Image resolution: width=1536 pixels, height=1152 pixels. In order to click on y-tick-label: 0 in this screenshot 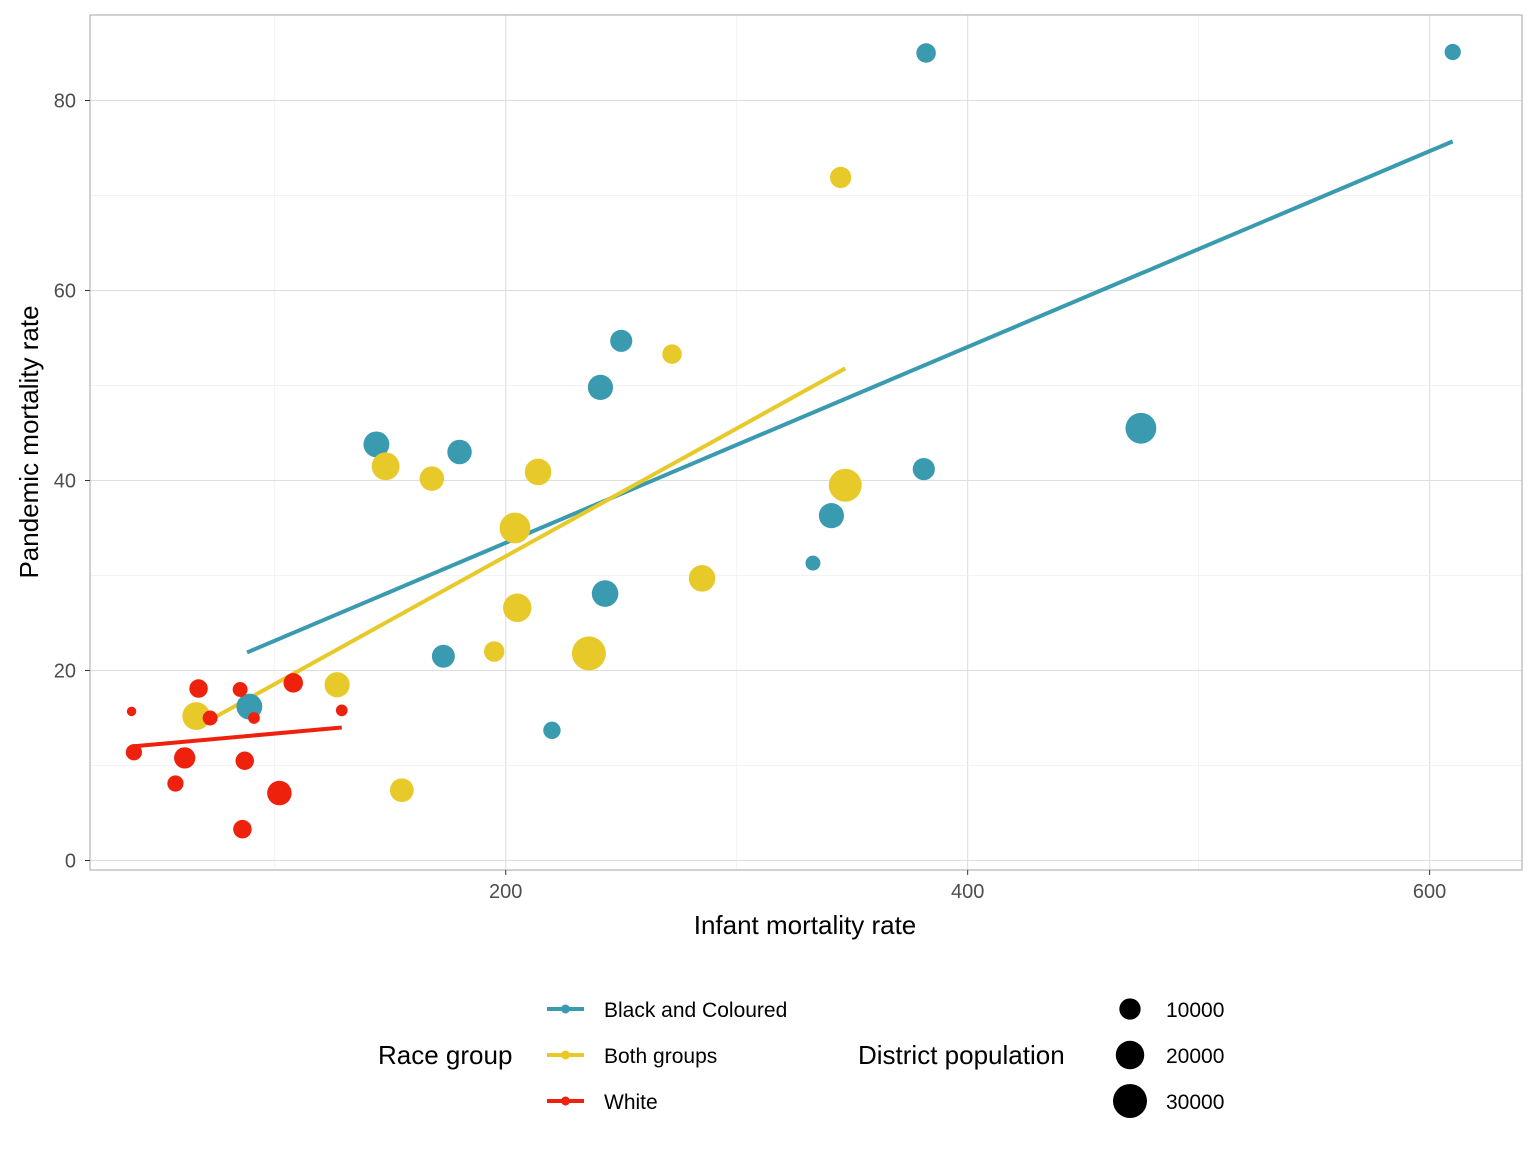, I will do `click(70, 862)`.